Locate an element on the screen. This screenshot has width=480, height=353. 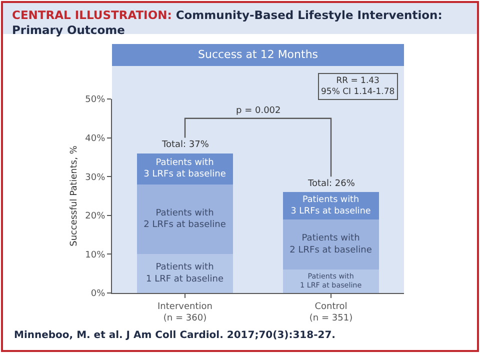
y-tick-label: 10% is located at coordinates (95, 255).